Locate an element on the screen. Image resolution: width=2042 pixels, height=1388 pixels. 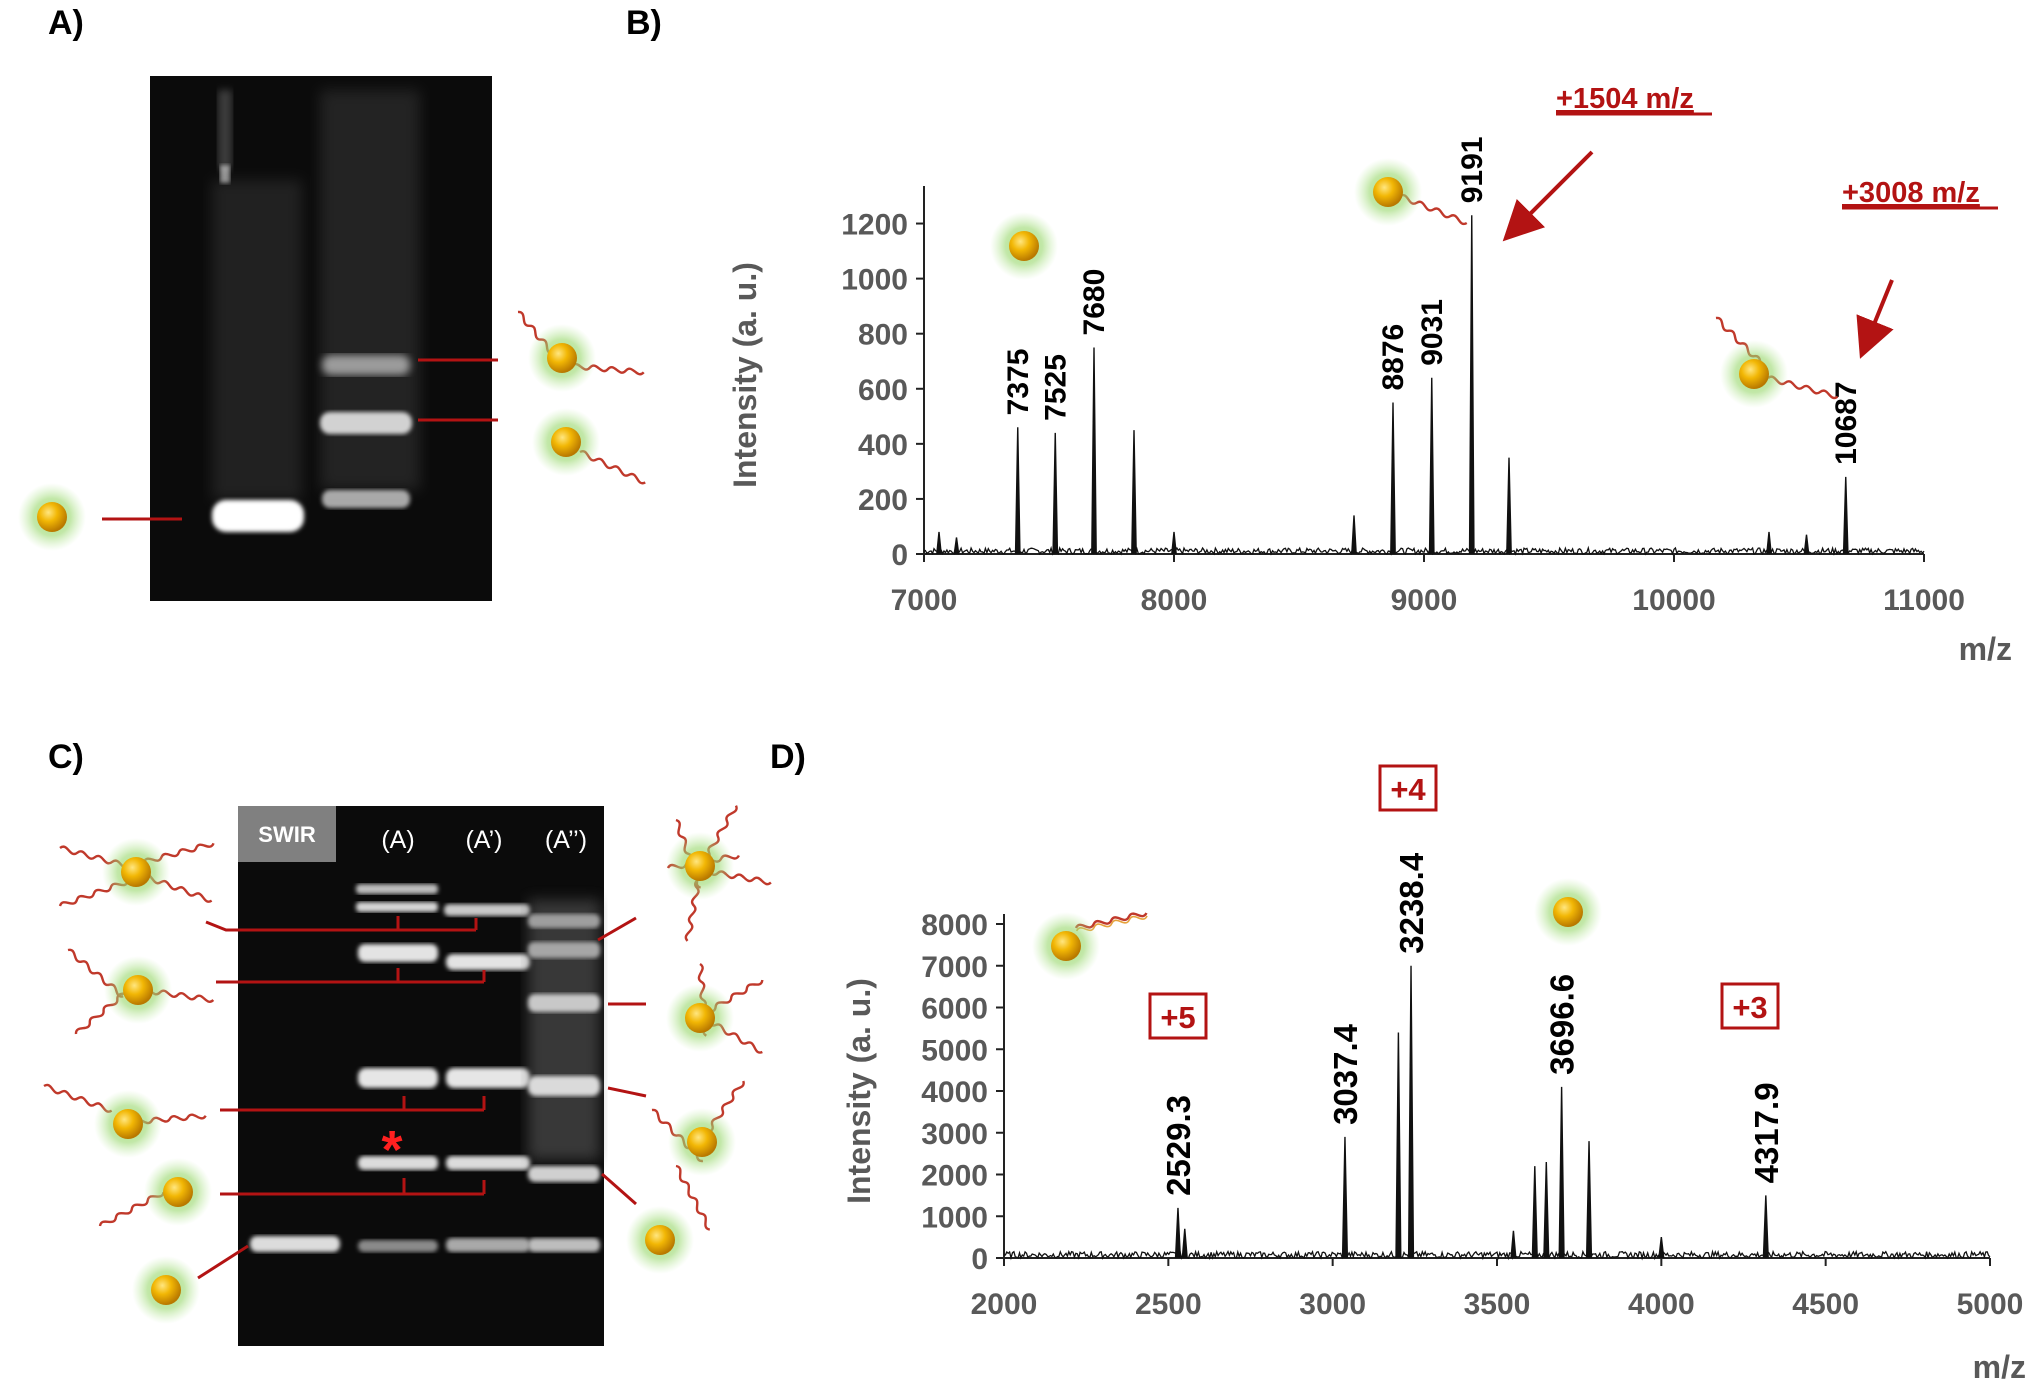
gel-c-brackets is located at coordinates (422, 1098).